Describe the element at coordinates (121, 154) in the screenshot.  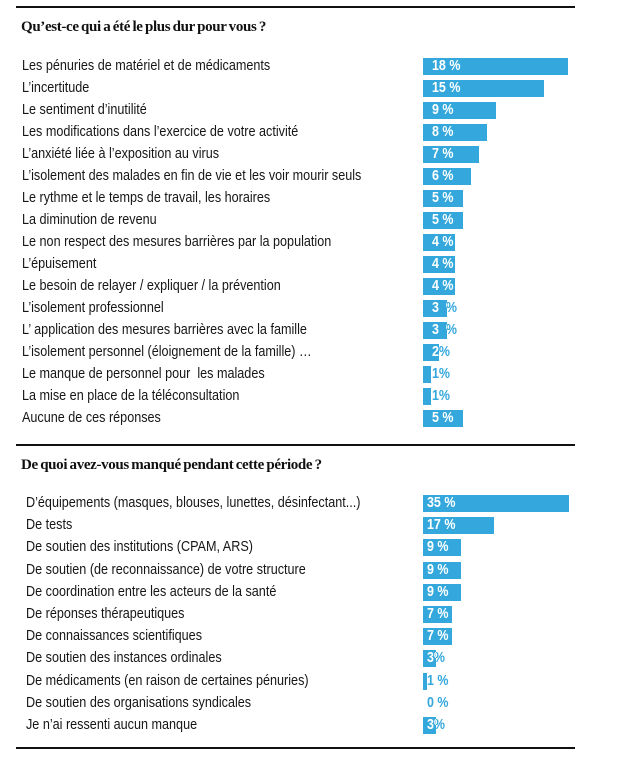
I see `category-label: L’anxiété liée à l’exposition au virus` at that location.